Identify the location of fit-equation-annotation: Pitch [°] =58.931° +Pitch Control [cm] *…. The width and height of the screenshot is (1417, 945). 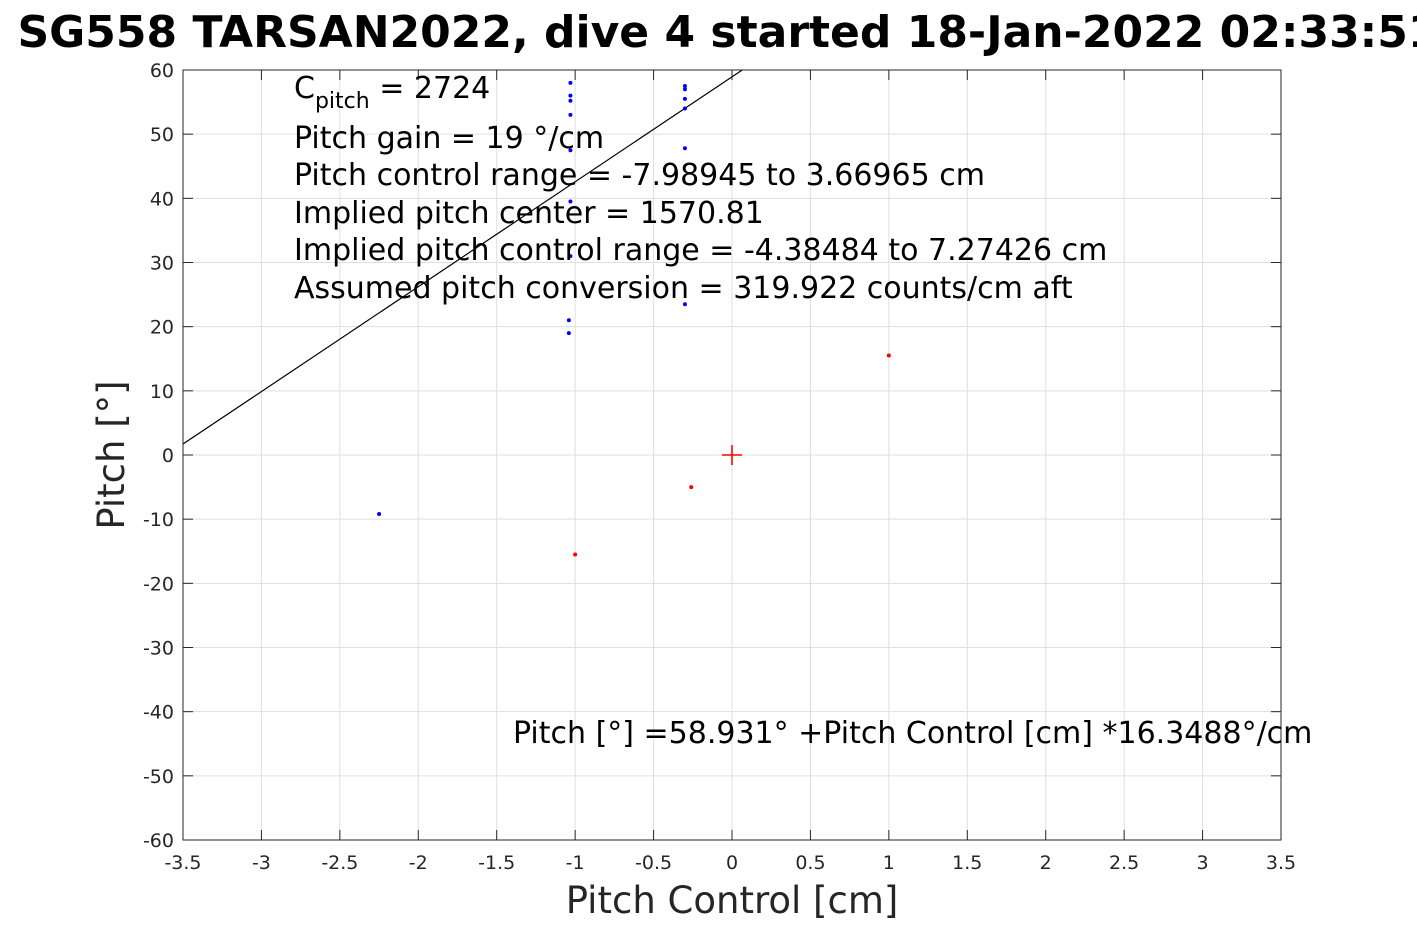
(912, 733).